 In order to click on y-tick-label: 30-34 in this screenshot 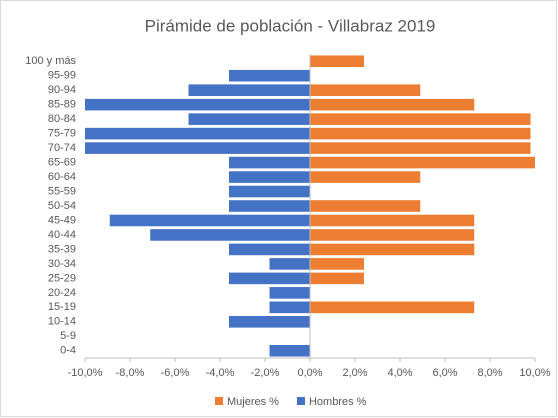, I will do `click(62, 264)`.